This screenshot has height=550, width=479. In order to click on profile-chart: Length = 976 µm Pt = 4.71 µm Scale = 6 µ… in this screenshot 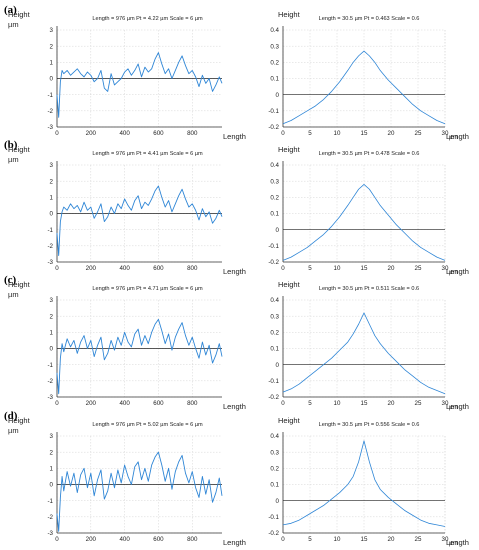, I will do `click(127, 345)`.